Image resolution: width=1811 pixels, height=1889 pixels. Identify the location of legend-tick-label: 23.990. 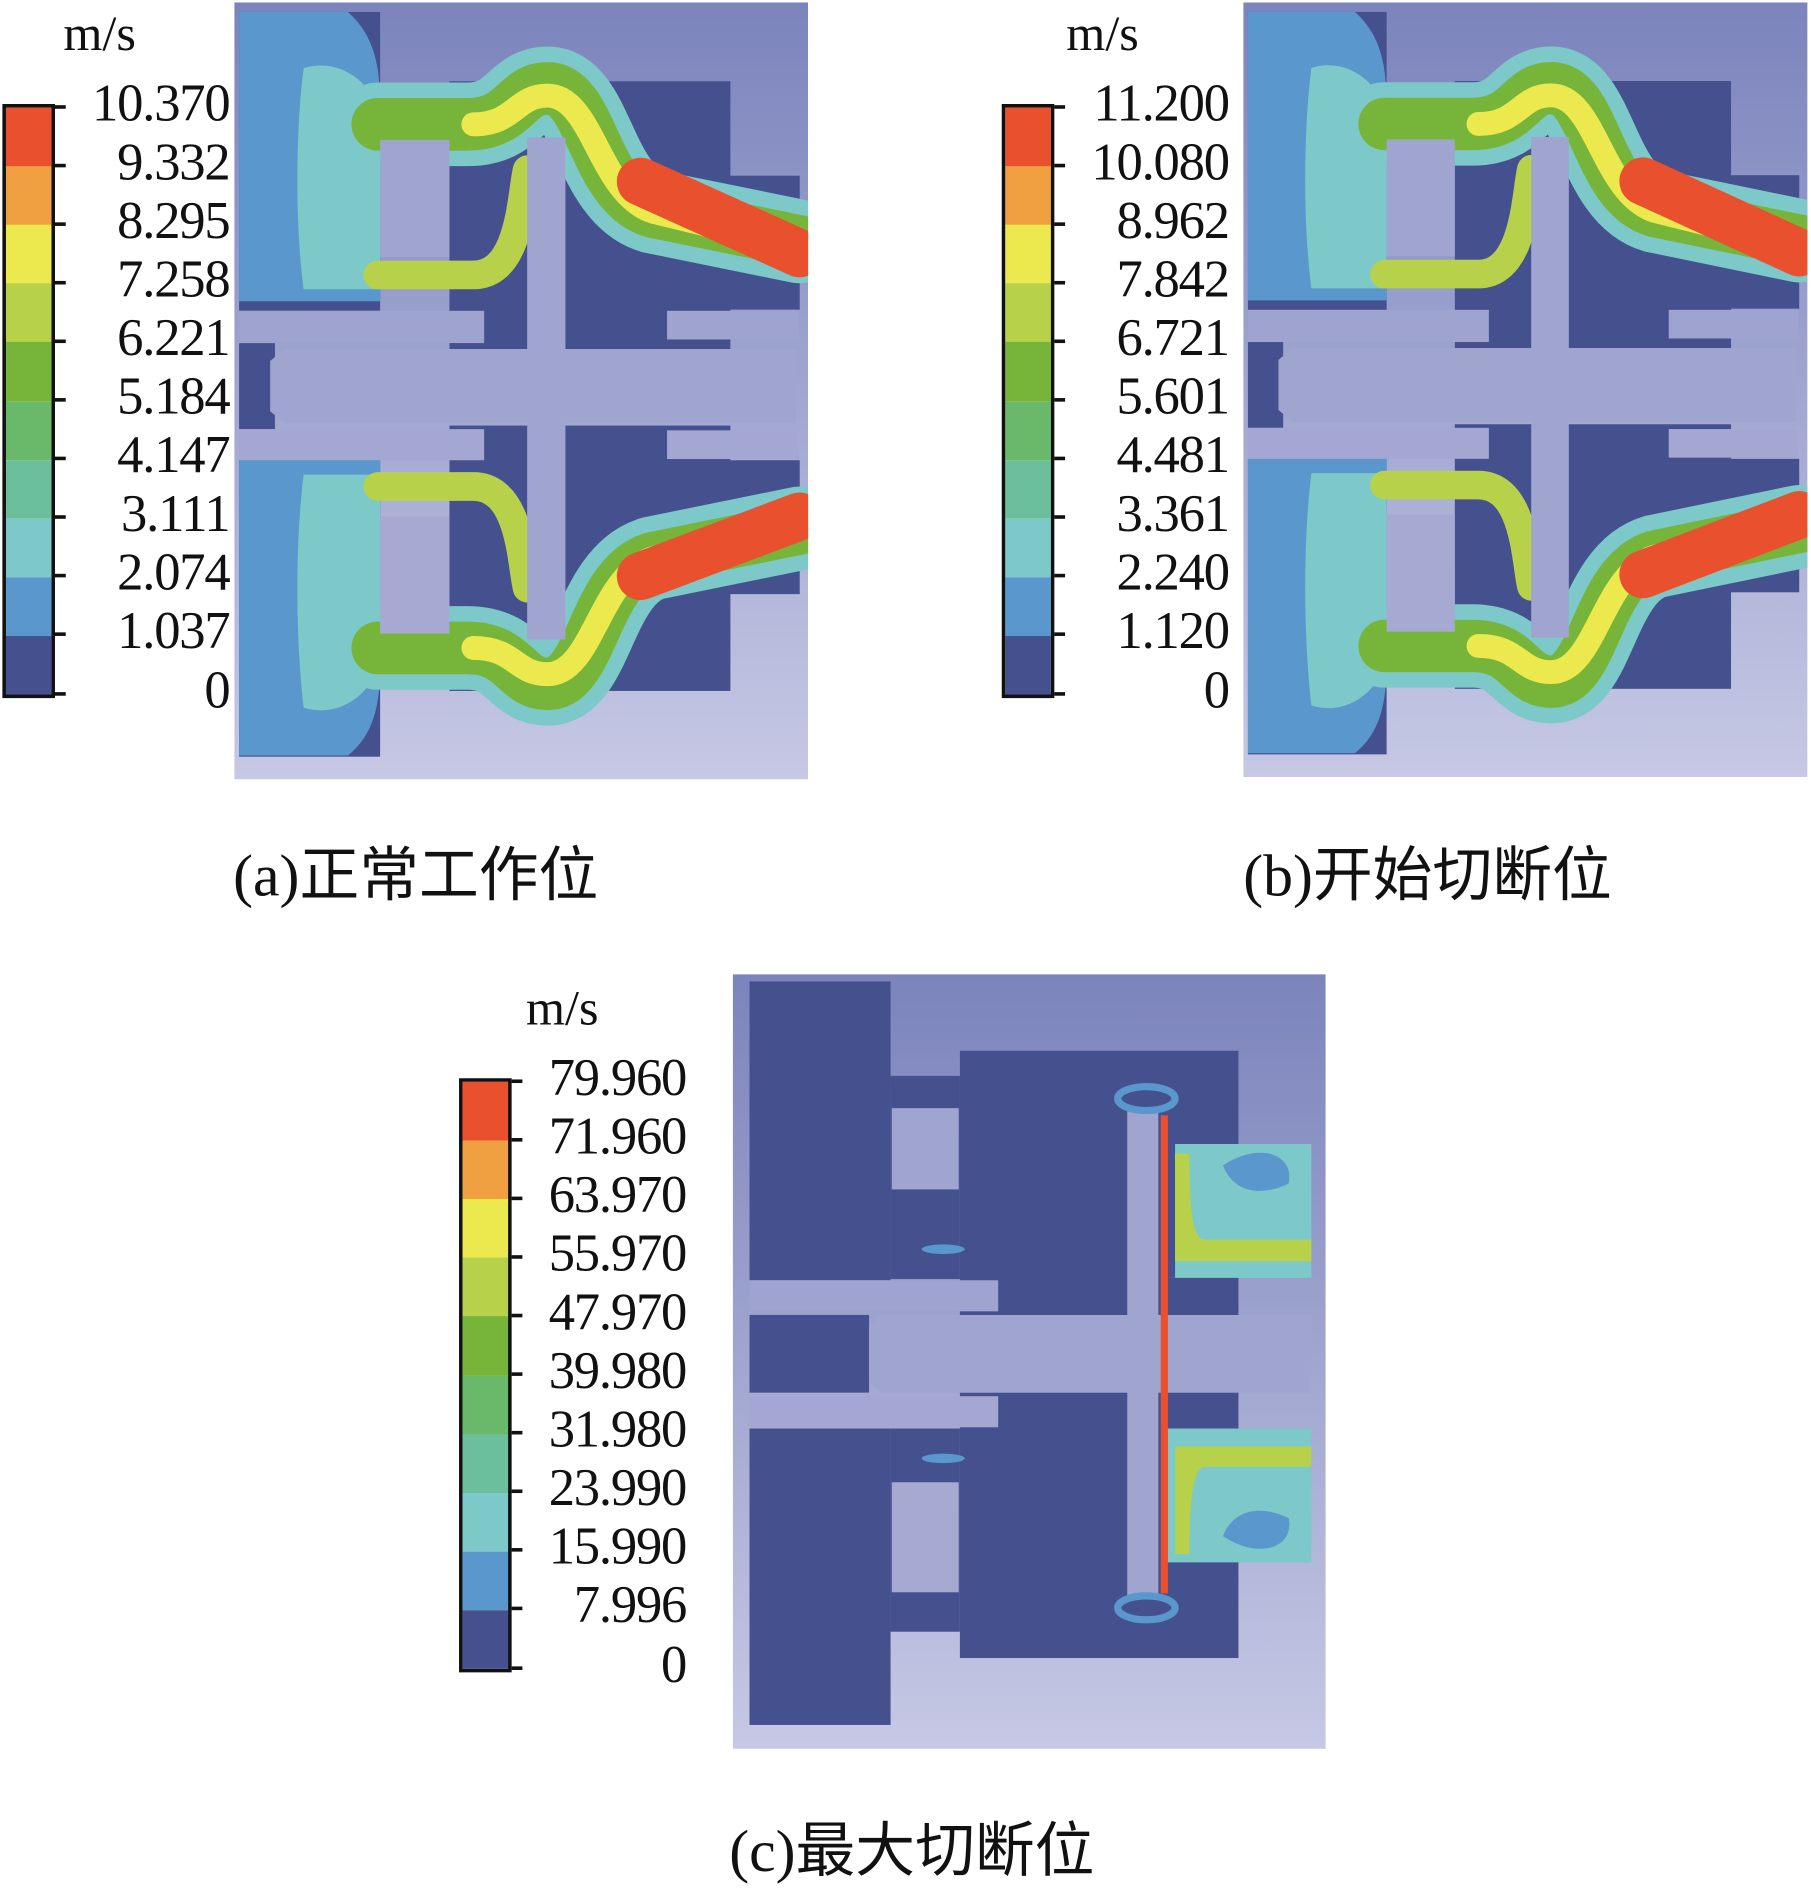
(618, 1488).